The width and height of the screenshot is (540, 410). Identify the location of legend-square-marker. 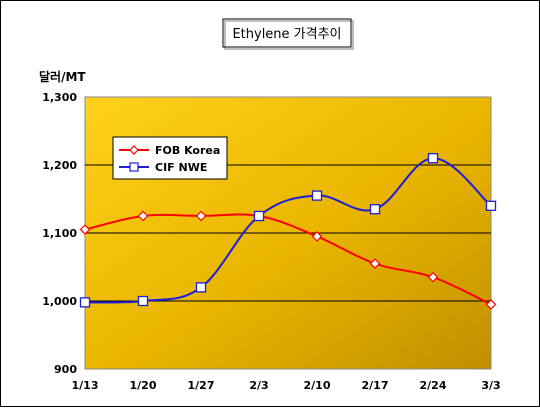
(134, 167).